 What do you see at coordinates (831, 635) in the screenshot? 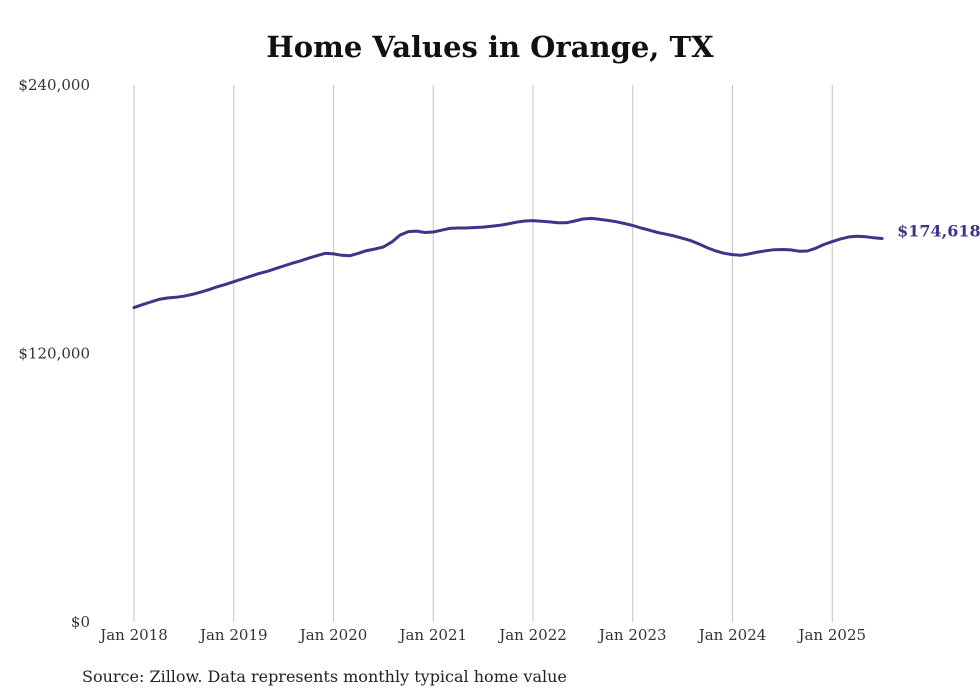
I see `x-tick-label-7: Jan 2025` at bounding box center [831, 635].